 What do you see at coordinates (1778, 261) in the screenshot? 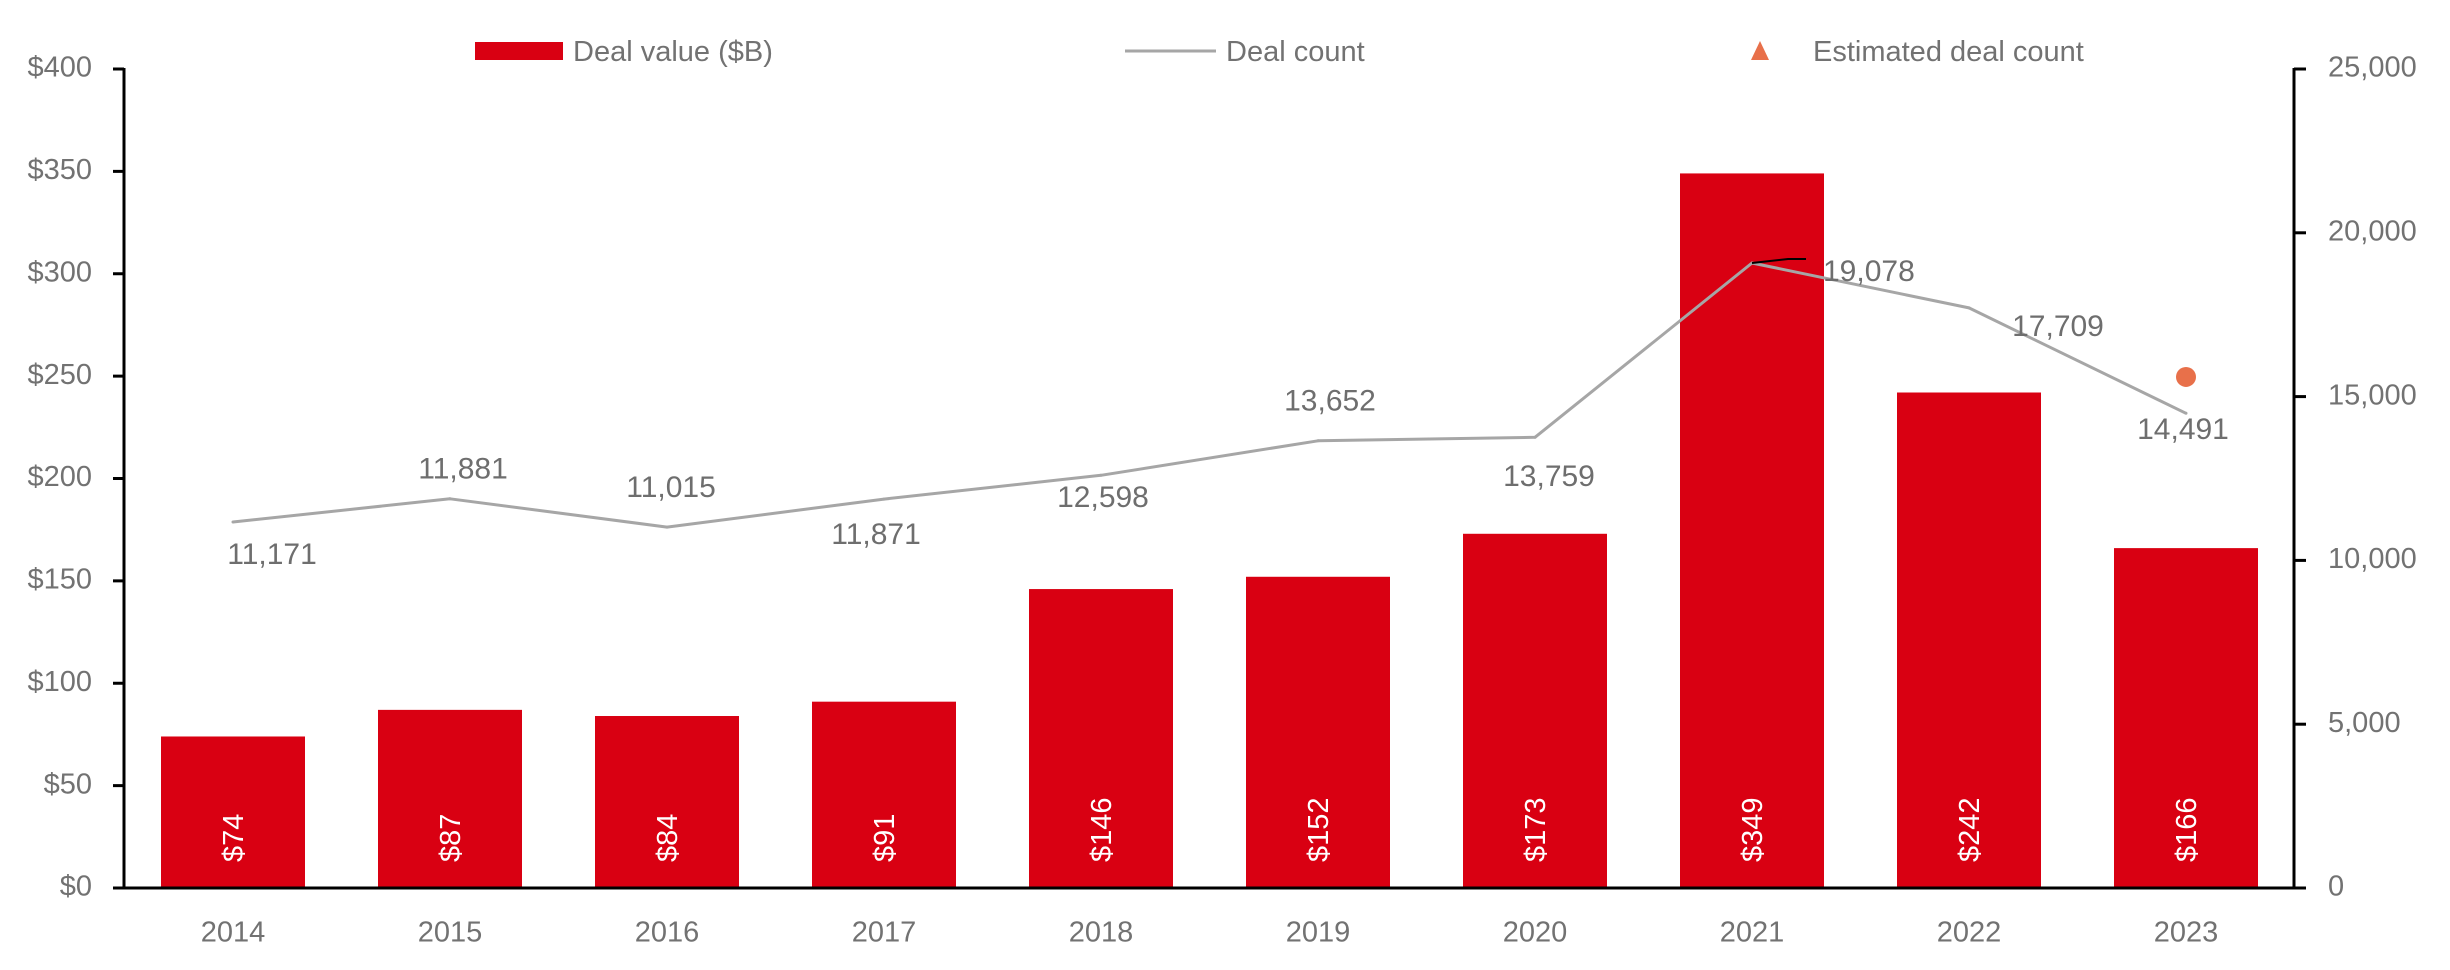
I see `leader-line-2021` at bounding box center [1778, 261].